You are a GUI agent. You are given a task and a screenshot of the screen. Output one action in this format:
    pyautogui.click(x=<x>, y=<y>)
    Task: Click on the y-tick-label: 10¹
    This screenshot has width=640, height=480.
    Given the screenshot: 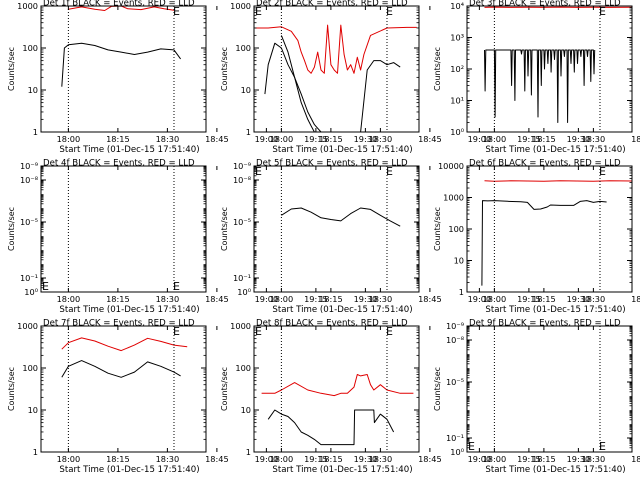 What is the action you would take?
    pyautogui.click(x=457, y=101)
    